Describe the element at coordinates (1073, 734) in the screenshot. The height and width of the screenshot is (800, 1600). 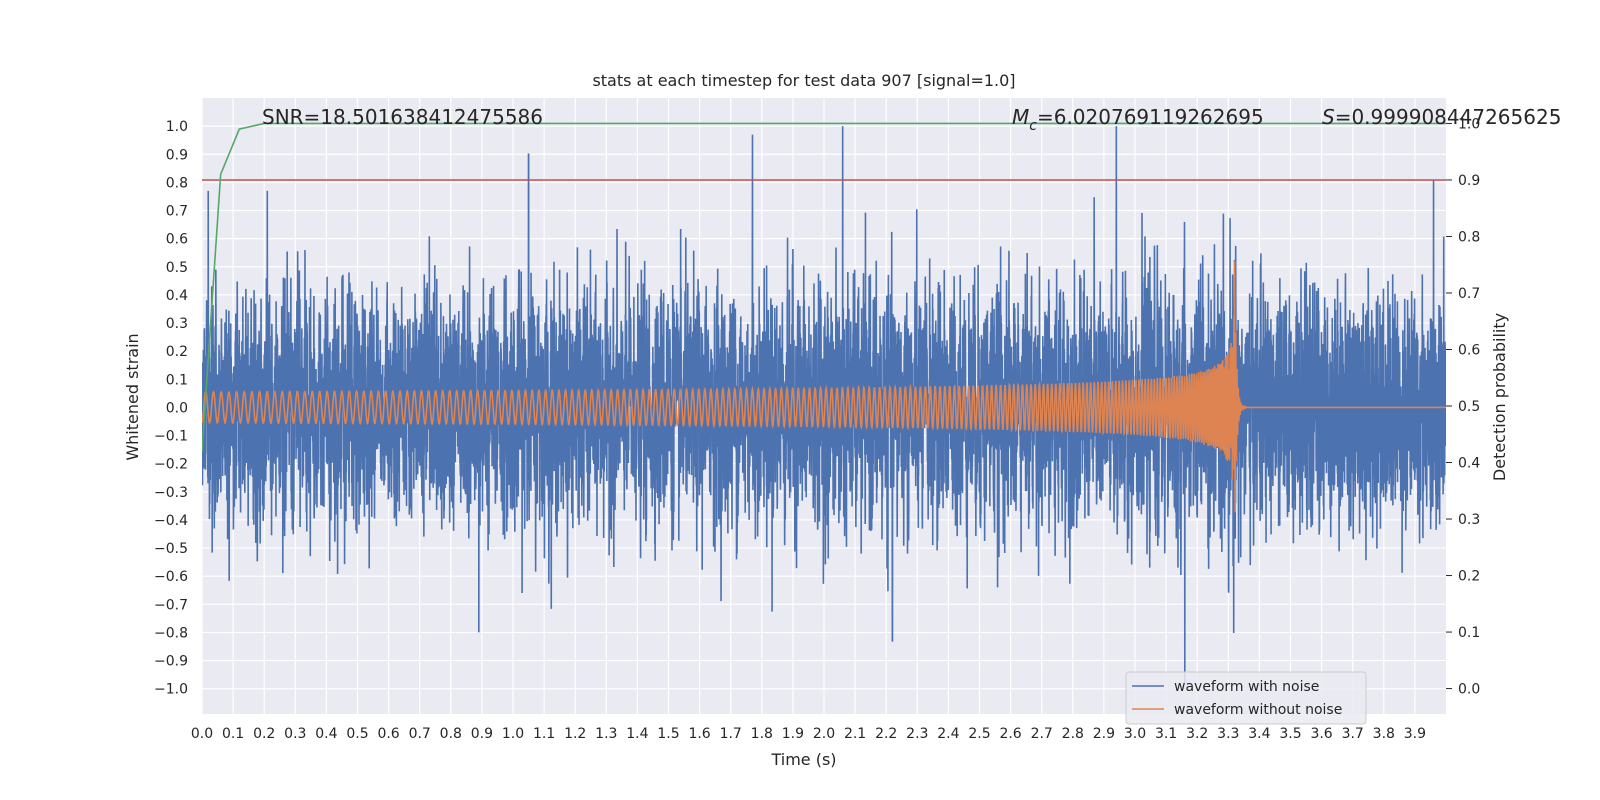
I see `x-tick-label: 2.8` at that location.